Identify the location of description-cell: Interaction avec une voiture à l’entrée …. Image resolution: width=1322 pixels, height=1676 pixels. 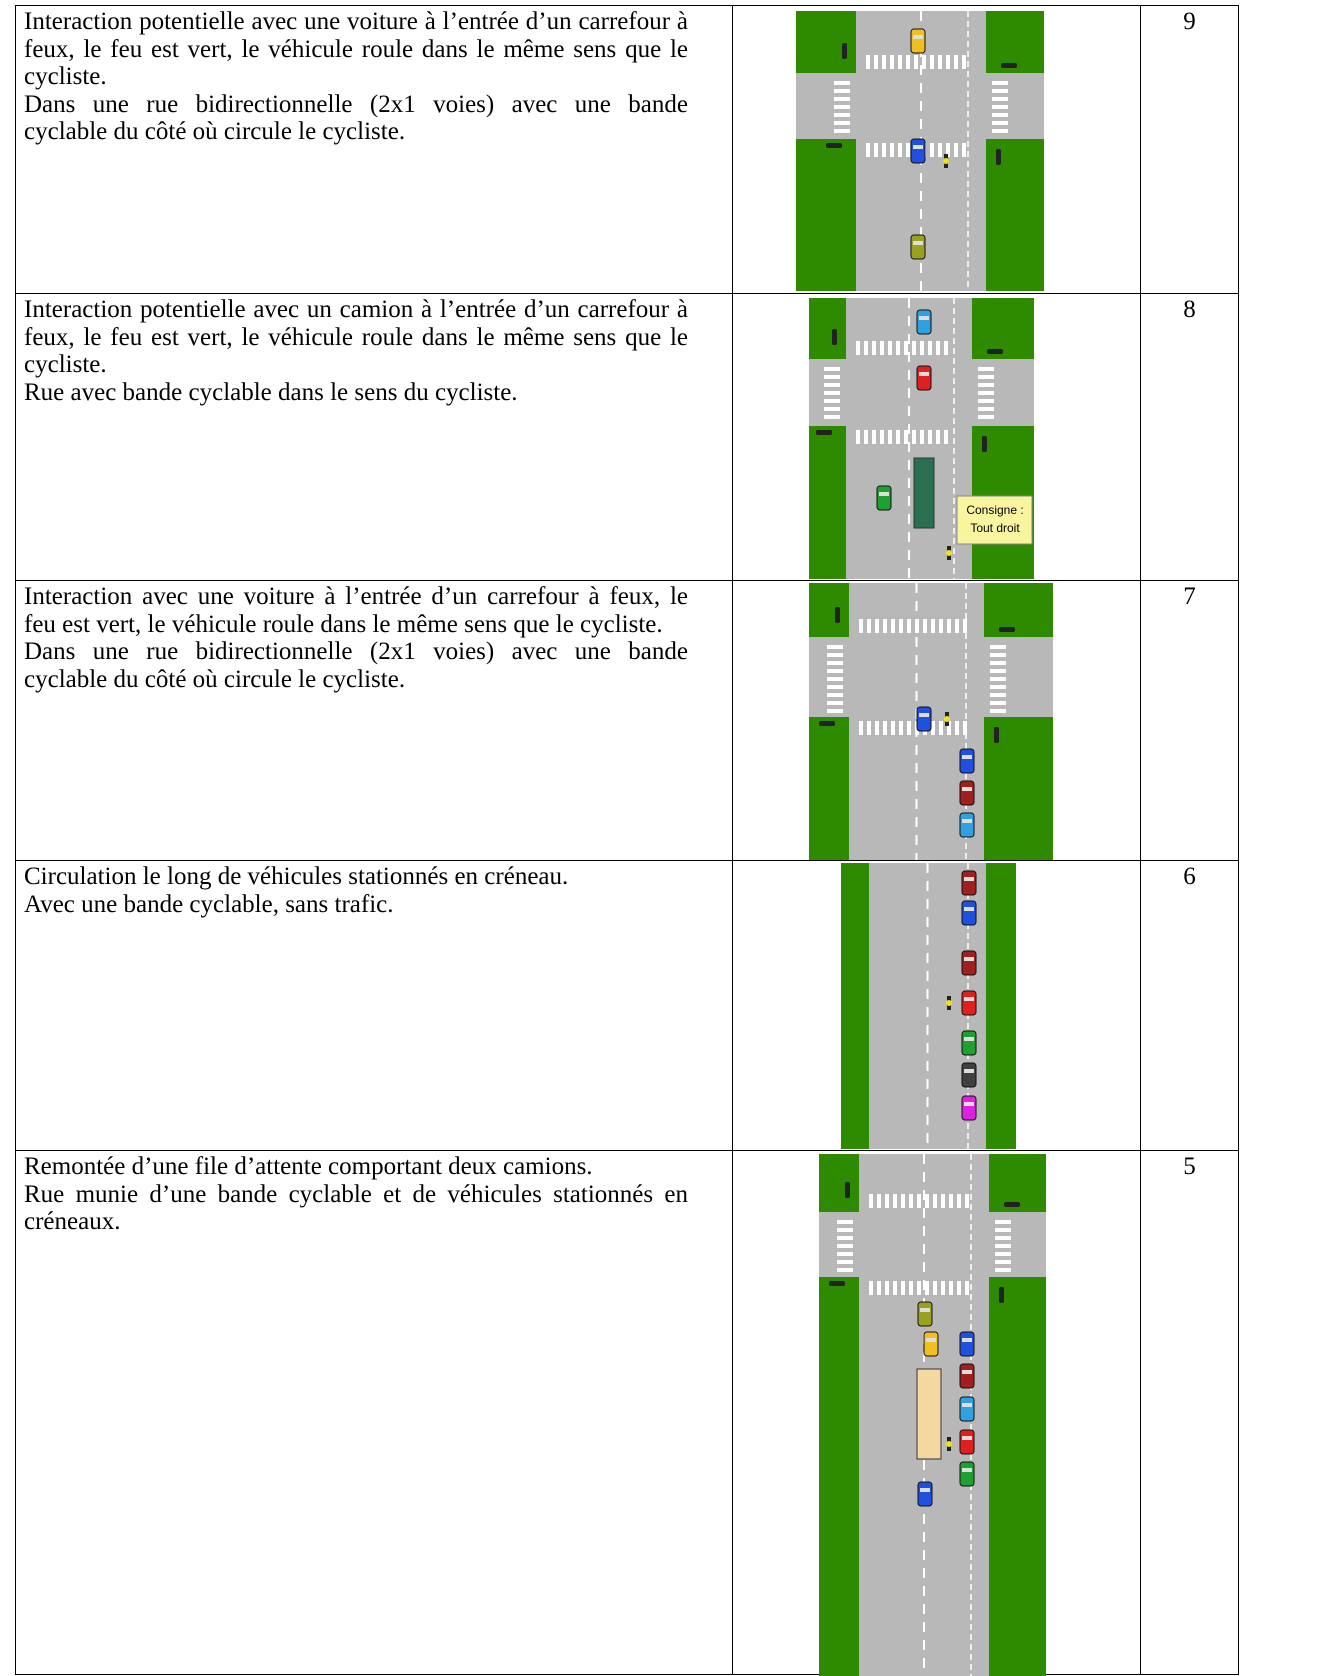
(374, 720).